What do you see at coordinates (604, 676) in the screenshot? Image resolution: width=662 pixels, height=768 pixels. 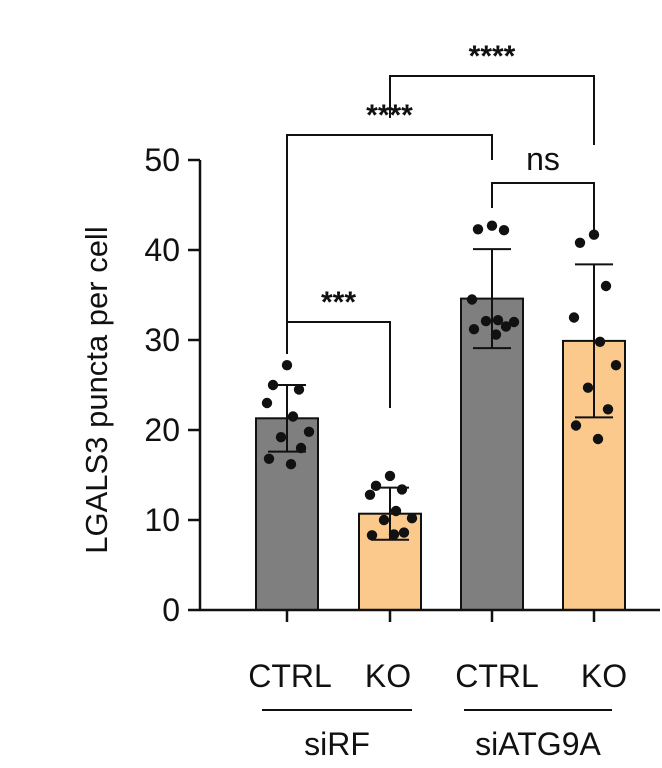 I see `category-label-3: KO` at bounding box center [604, 676].